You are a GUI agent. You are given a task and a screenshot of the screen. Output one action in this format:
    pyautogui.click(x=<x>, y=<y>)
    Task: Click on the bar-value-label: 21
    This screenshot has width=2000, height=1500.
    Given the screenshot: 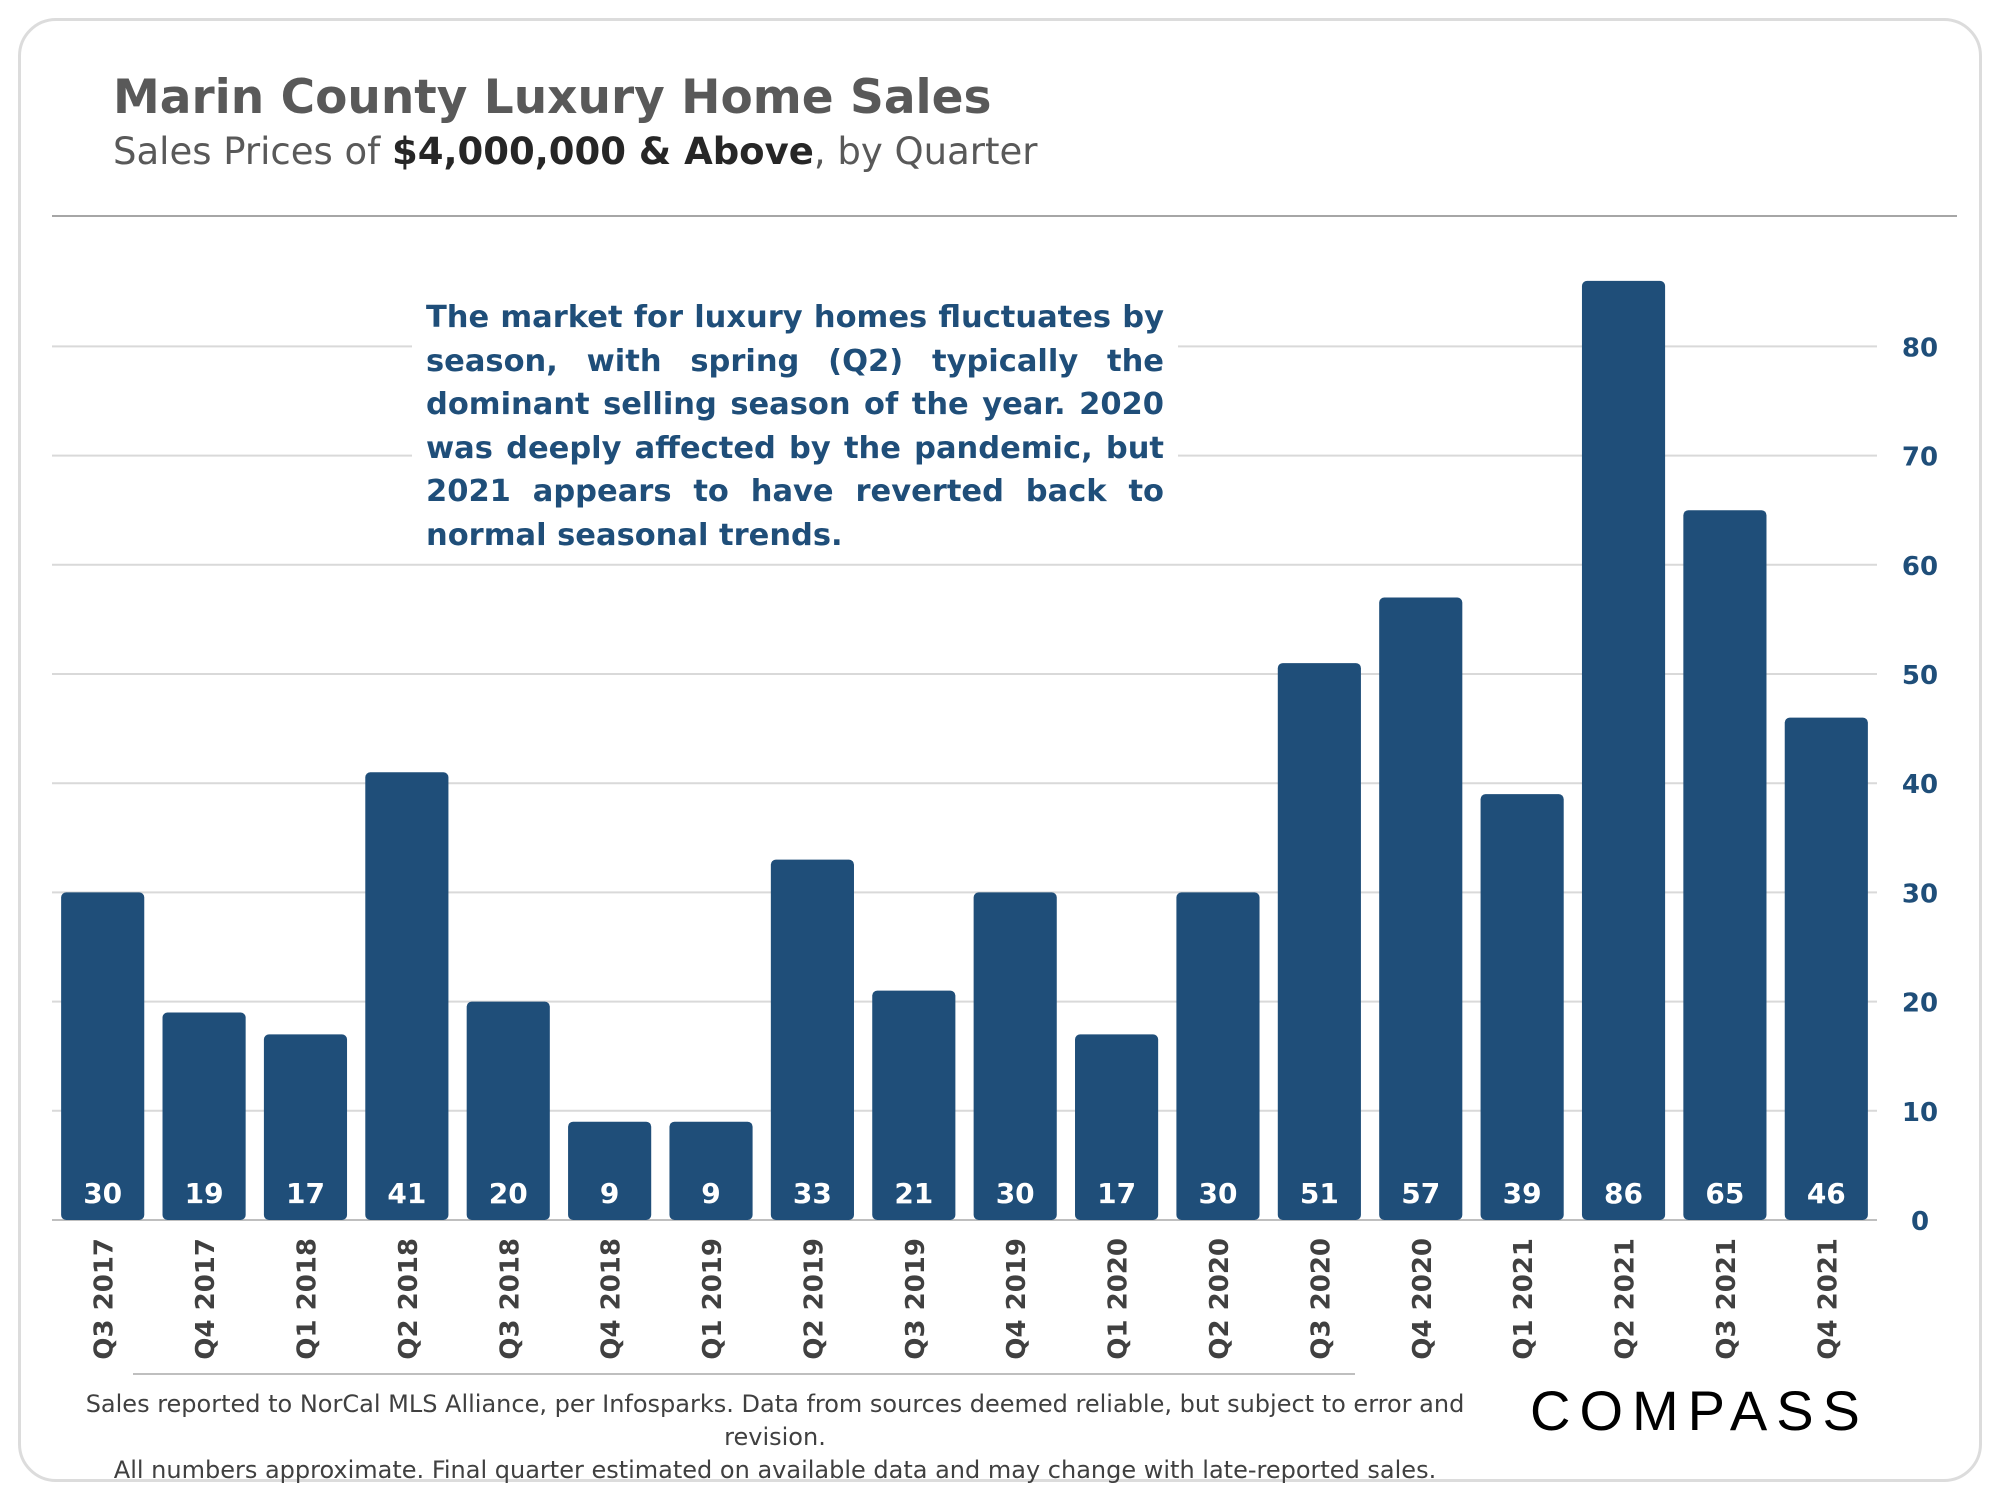 What is the action you would take?
    pyautogui.click(x=913, y=1193)
    